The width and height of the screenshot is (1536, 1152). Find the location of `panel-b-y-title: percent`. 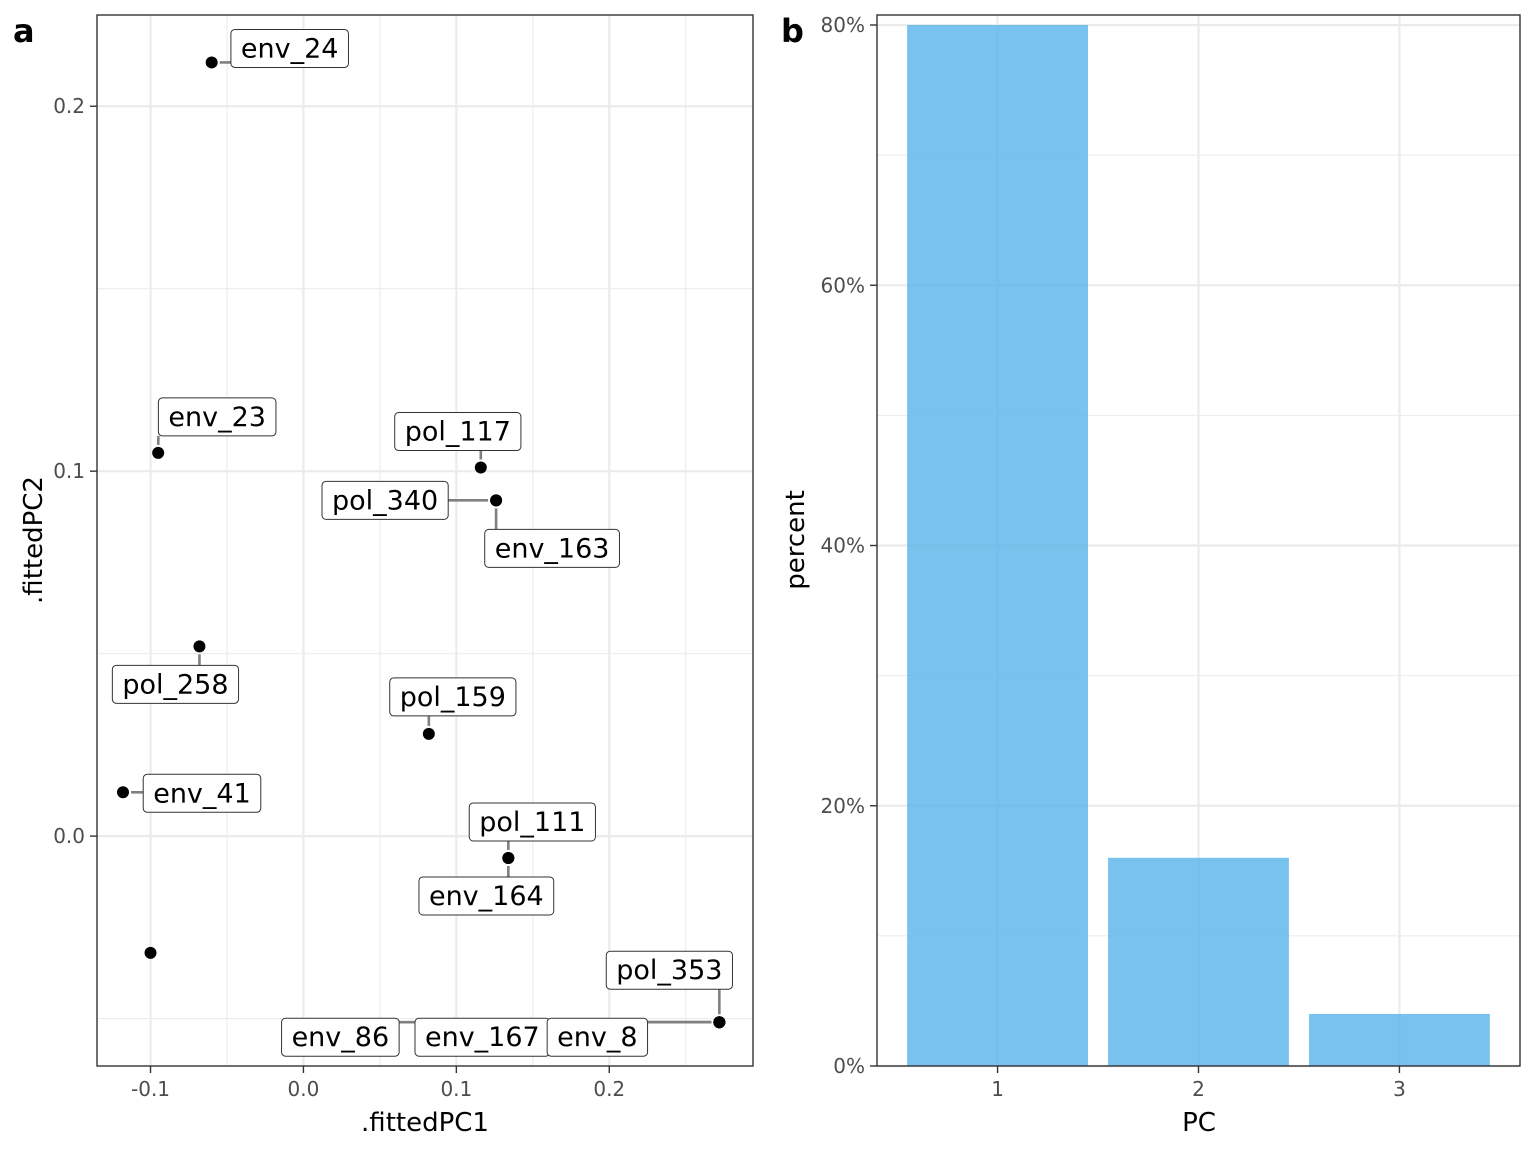

panel-b-y-title: percent is located at coordinates (796, 540).